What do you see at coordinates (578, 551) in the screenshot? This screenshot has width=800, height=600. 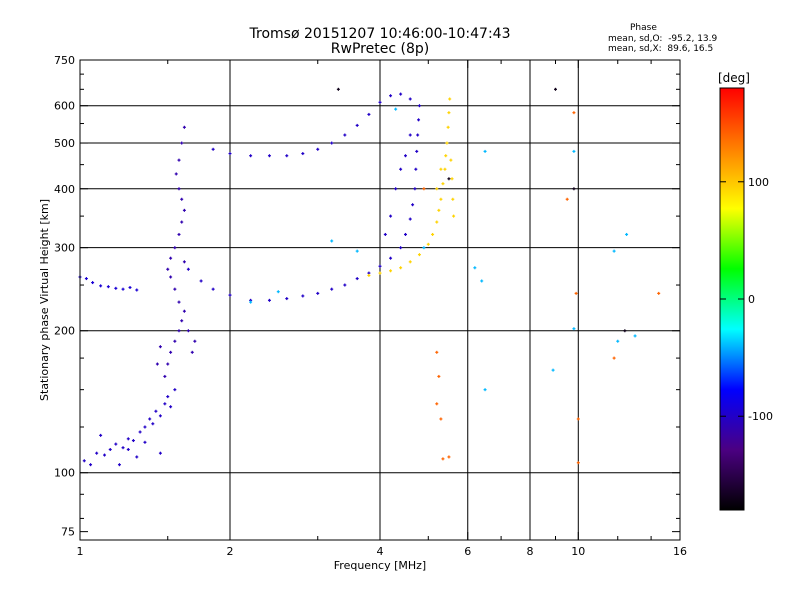 I see `x-tick-label: 10` at bounding box center [578, 551].